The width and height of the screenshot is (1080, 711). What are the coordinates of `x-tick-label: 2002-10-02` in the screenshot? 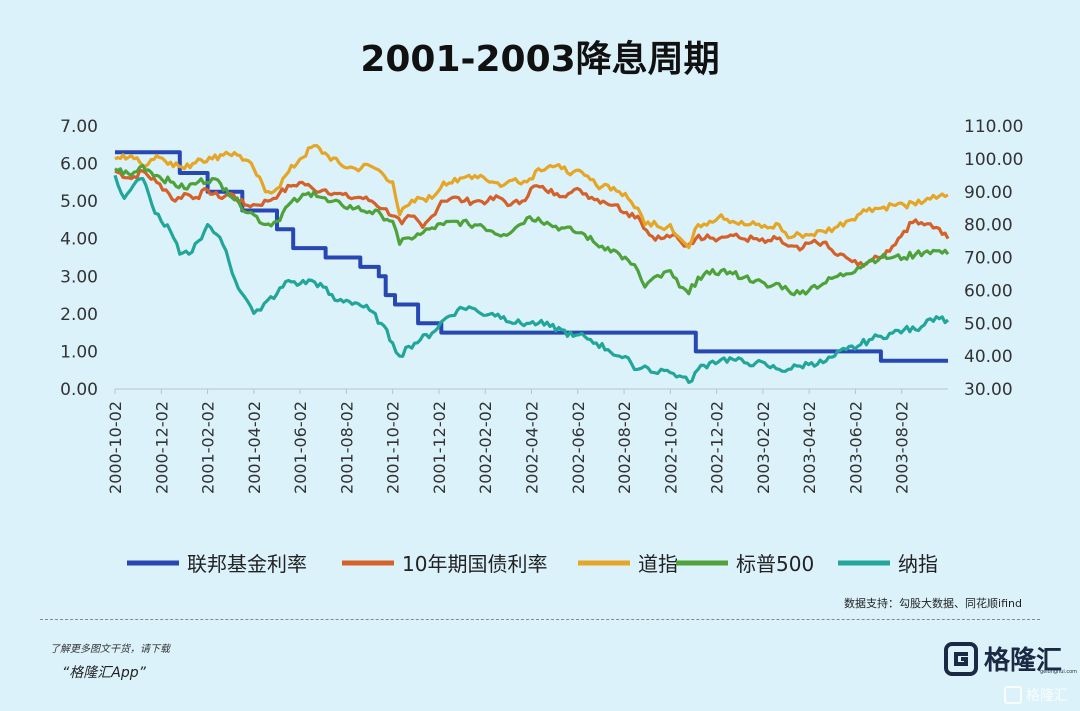 It's located at (670, 447).